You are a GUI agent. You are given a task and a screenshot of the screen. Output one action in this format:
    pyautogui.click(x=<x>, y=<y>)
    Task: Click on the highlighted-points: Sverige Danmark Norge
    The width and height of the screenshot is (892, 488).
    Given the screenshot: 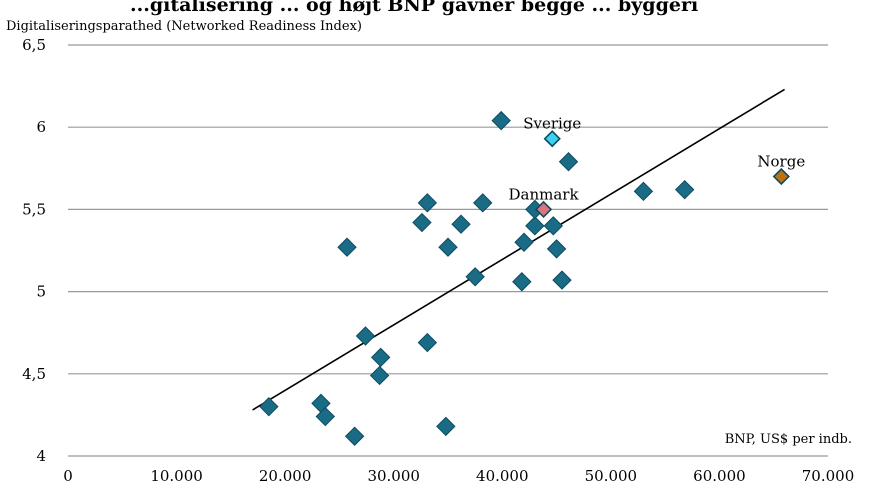 What is the action you would take?
    pyautogui.click(x=657, y=167)
    